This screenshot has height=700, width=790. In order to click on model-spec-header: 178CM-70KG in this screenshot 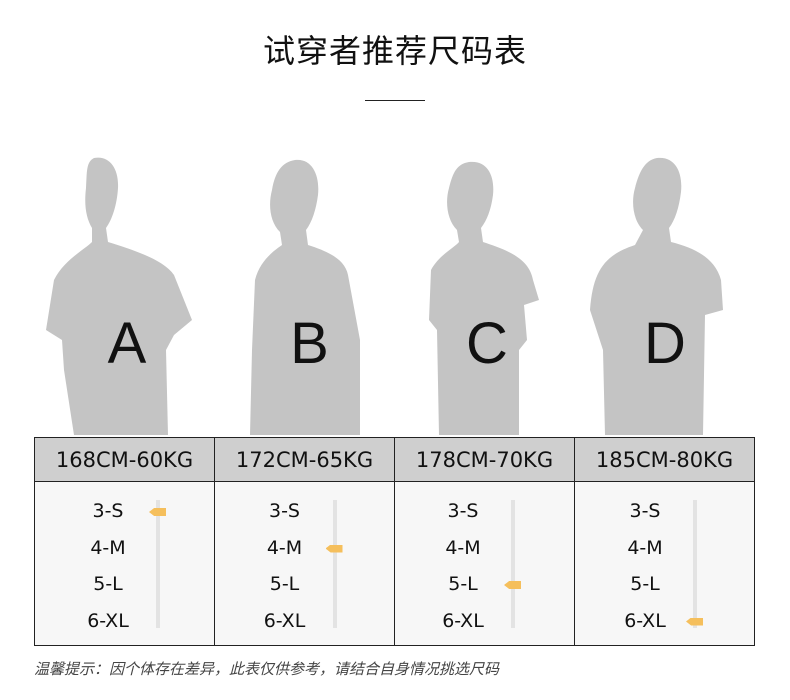, I will do `click(484, 459)`.